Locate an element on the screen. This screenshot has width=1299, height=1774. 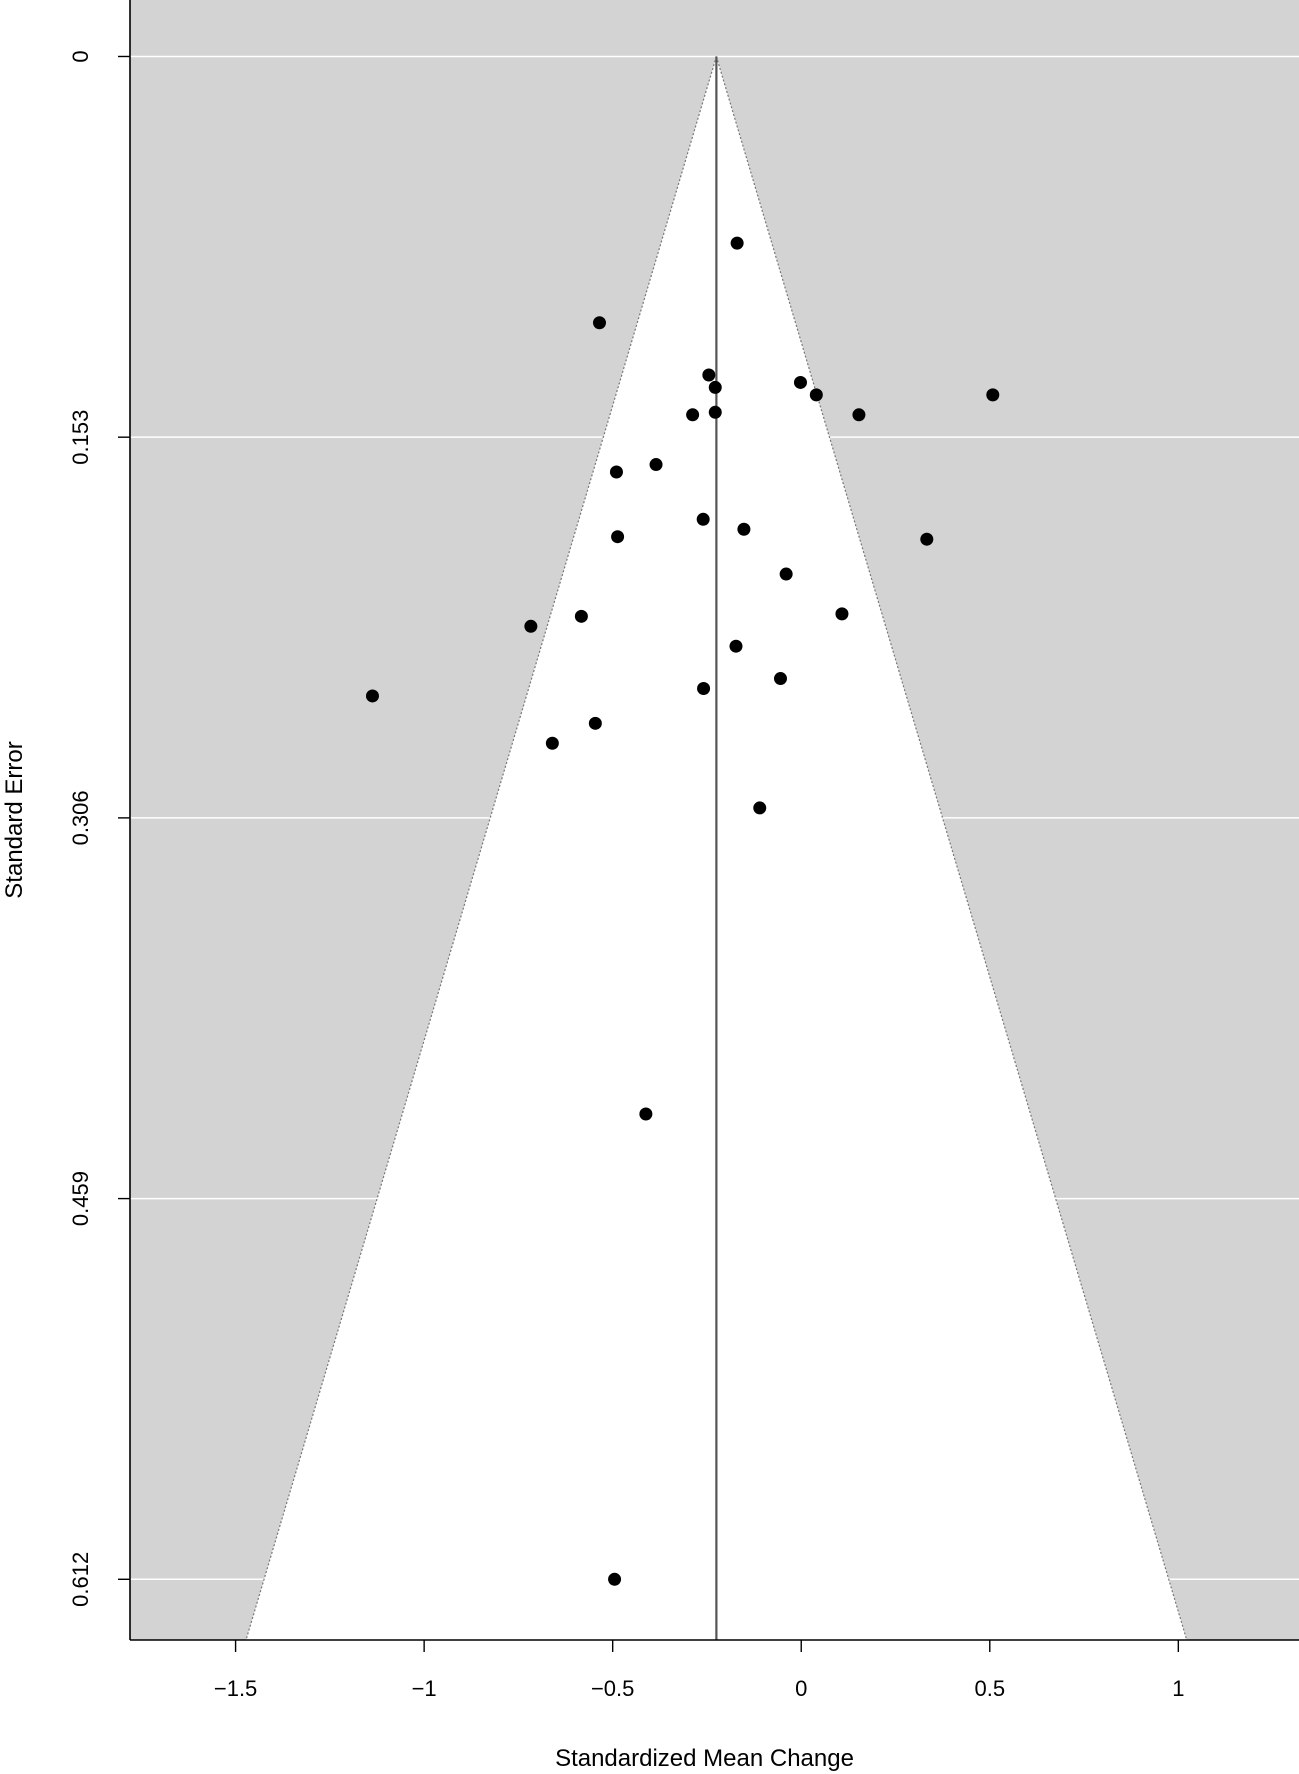
x-tick-label: 0.5 is located at coordinates (989, 1688).